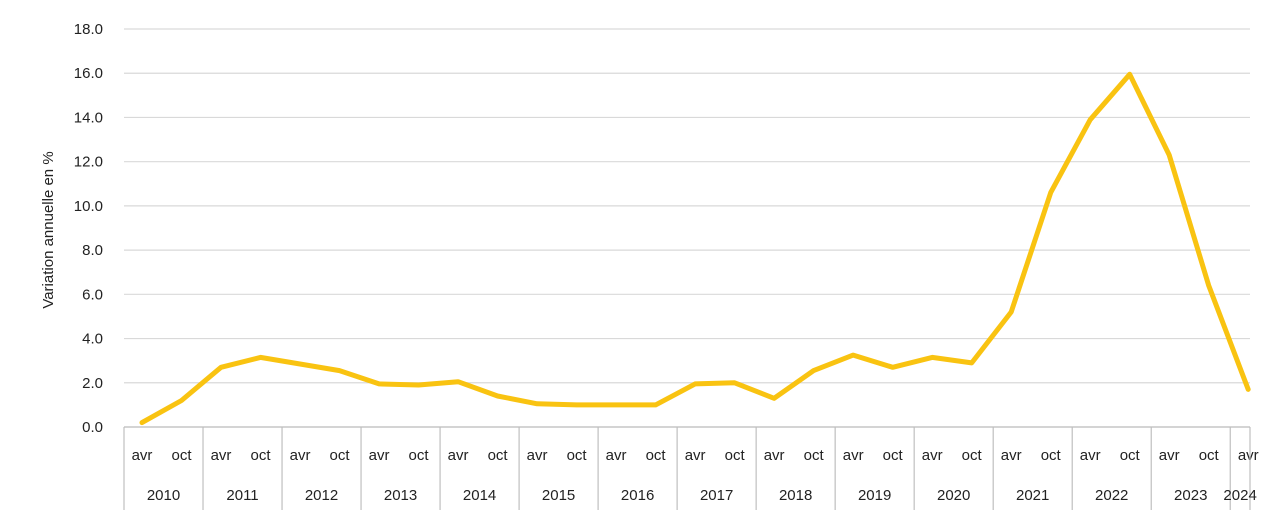  I want to click on y-tick-label: 4.0, so click(92, 339).